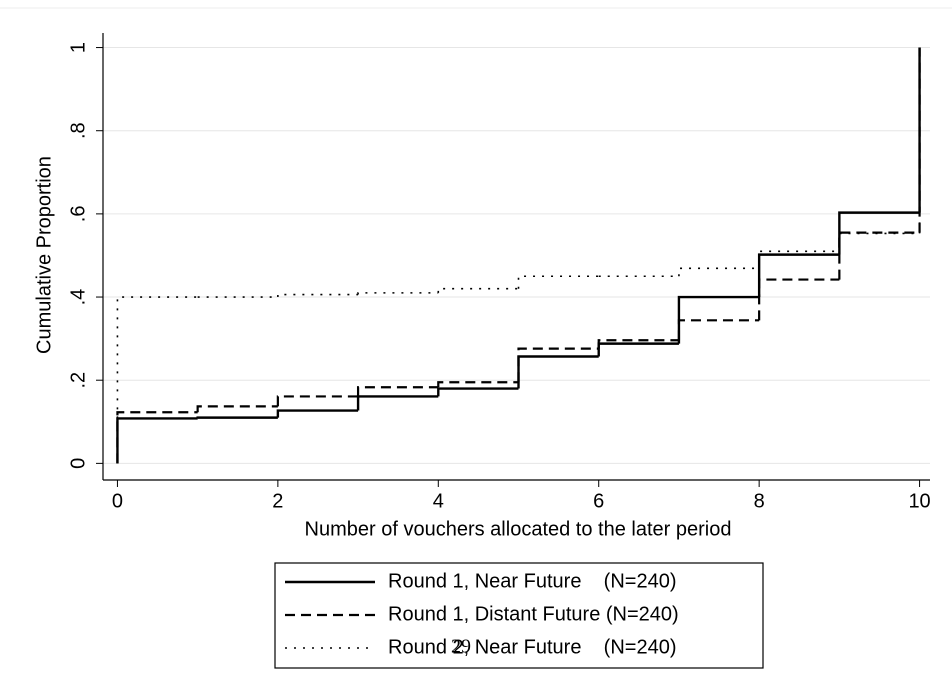 The height and width of the screenshot is (696, 952). I want to click on x-tick-label: 2, so click(277, 501).